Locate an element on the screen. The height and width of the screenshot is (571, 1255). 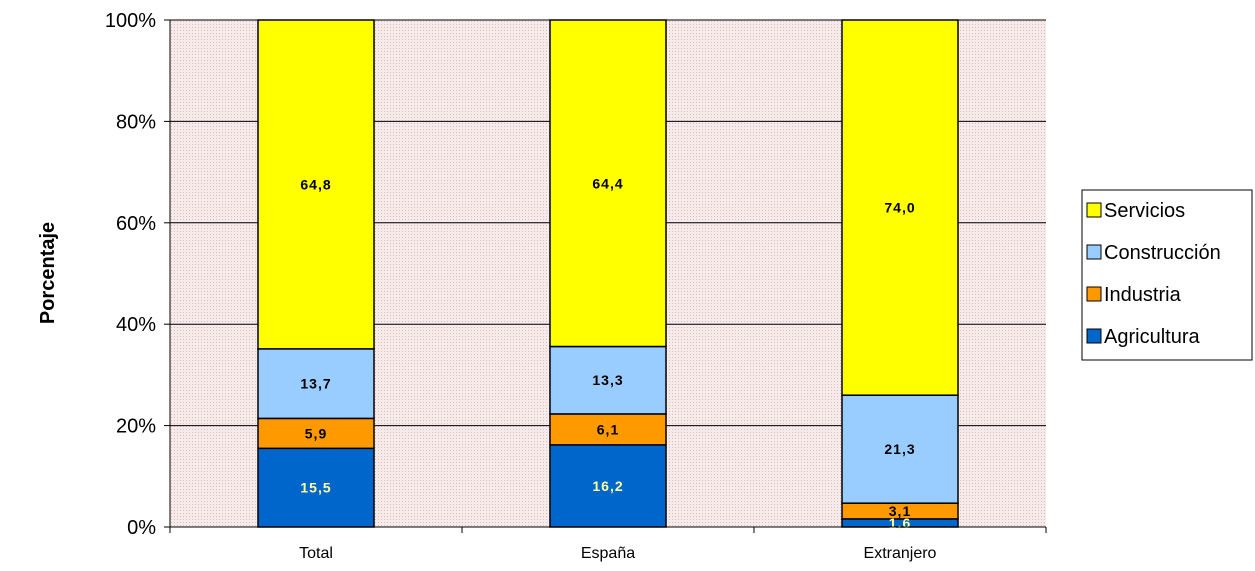
x-tick-label: Total is located at coordinates (316, 553).